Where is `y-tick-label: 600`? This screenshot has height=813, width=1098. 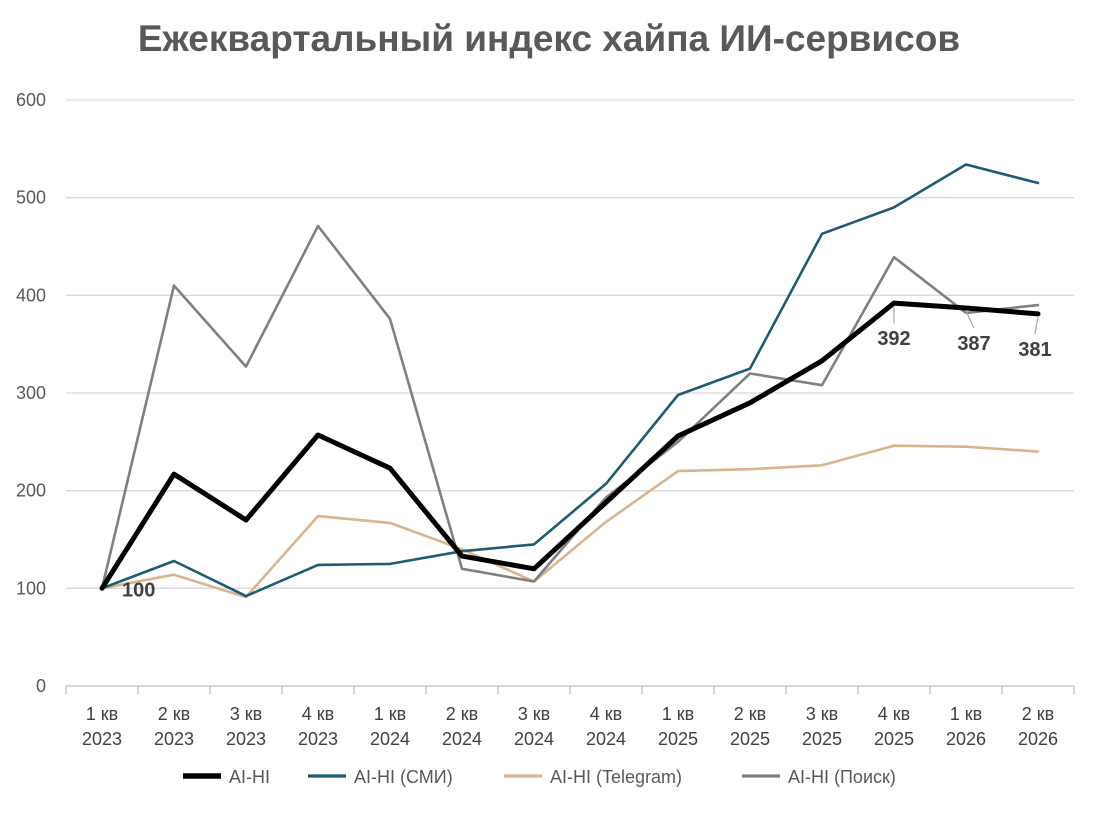
y-tick-label: 600 is located at coordinates (31, 100).